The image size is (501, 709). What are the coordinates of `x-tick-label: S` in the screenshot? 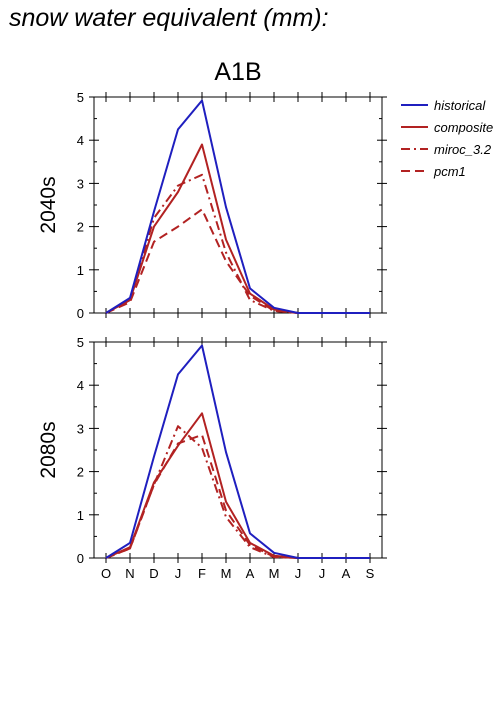 It's located at (370, 573).